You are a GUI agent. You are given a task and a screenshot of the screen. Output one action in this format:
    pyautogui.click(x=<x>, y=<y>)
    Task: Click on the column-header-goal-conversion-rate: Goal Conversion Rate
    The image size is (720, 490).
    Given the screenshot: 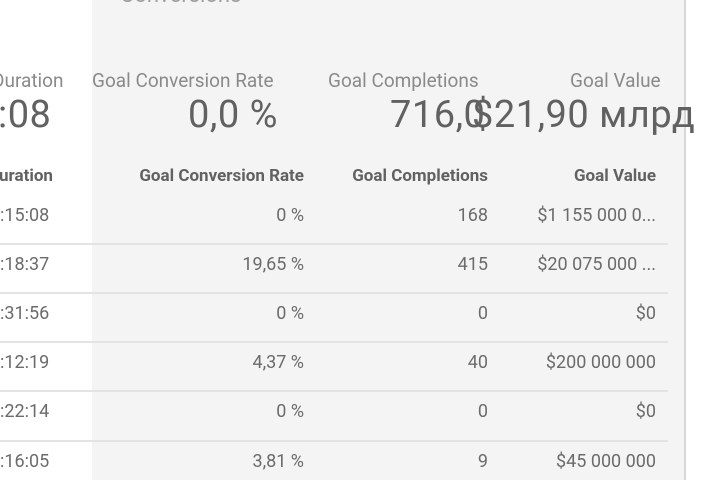 What is the action you would take?
    pyautogui.click(x=221, y=176)
    